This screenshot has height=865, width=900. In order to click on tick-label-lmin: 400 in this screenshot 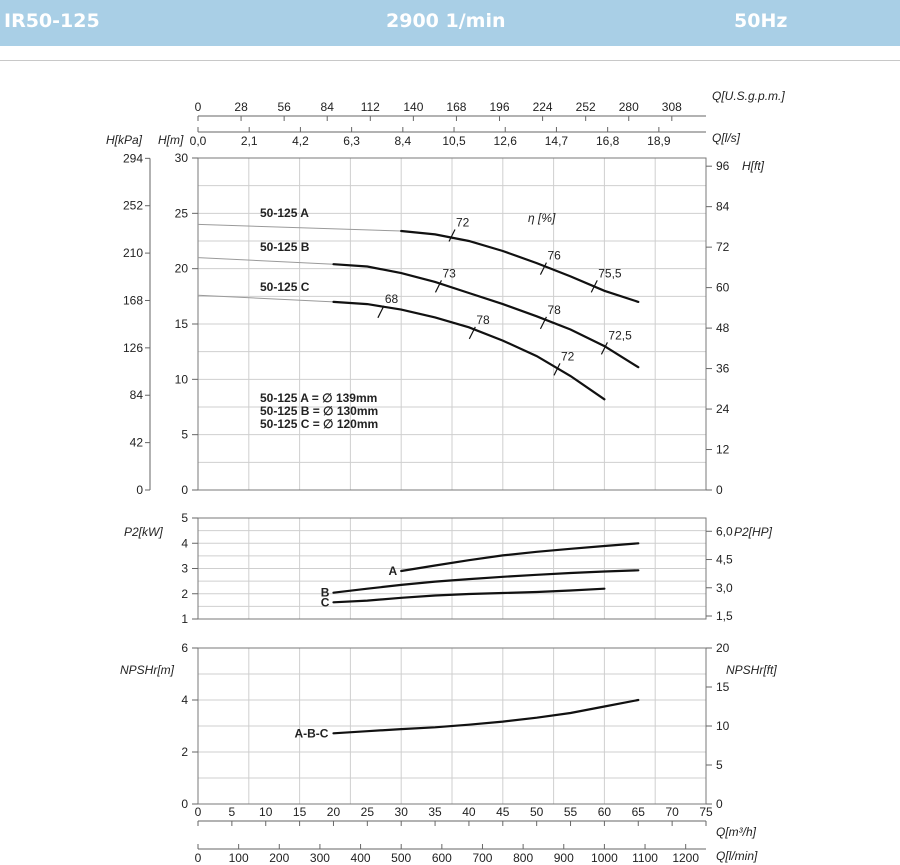, I will do `click(361, 858)`.